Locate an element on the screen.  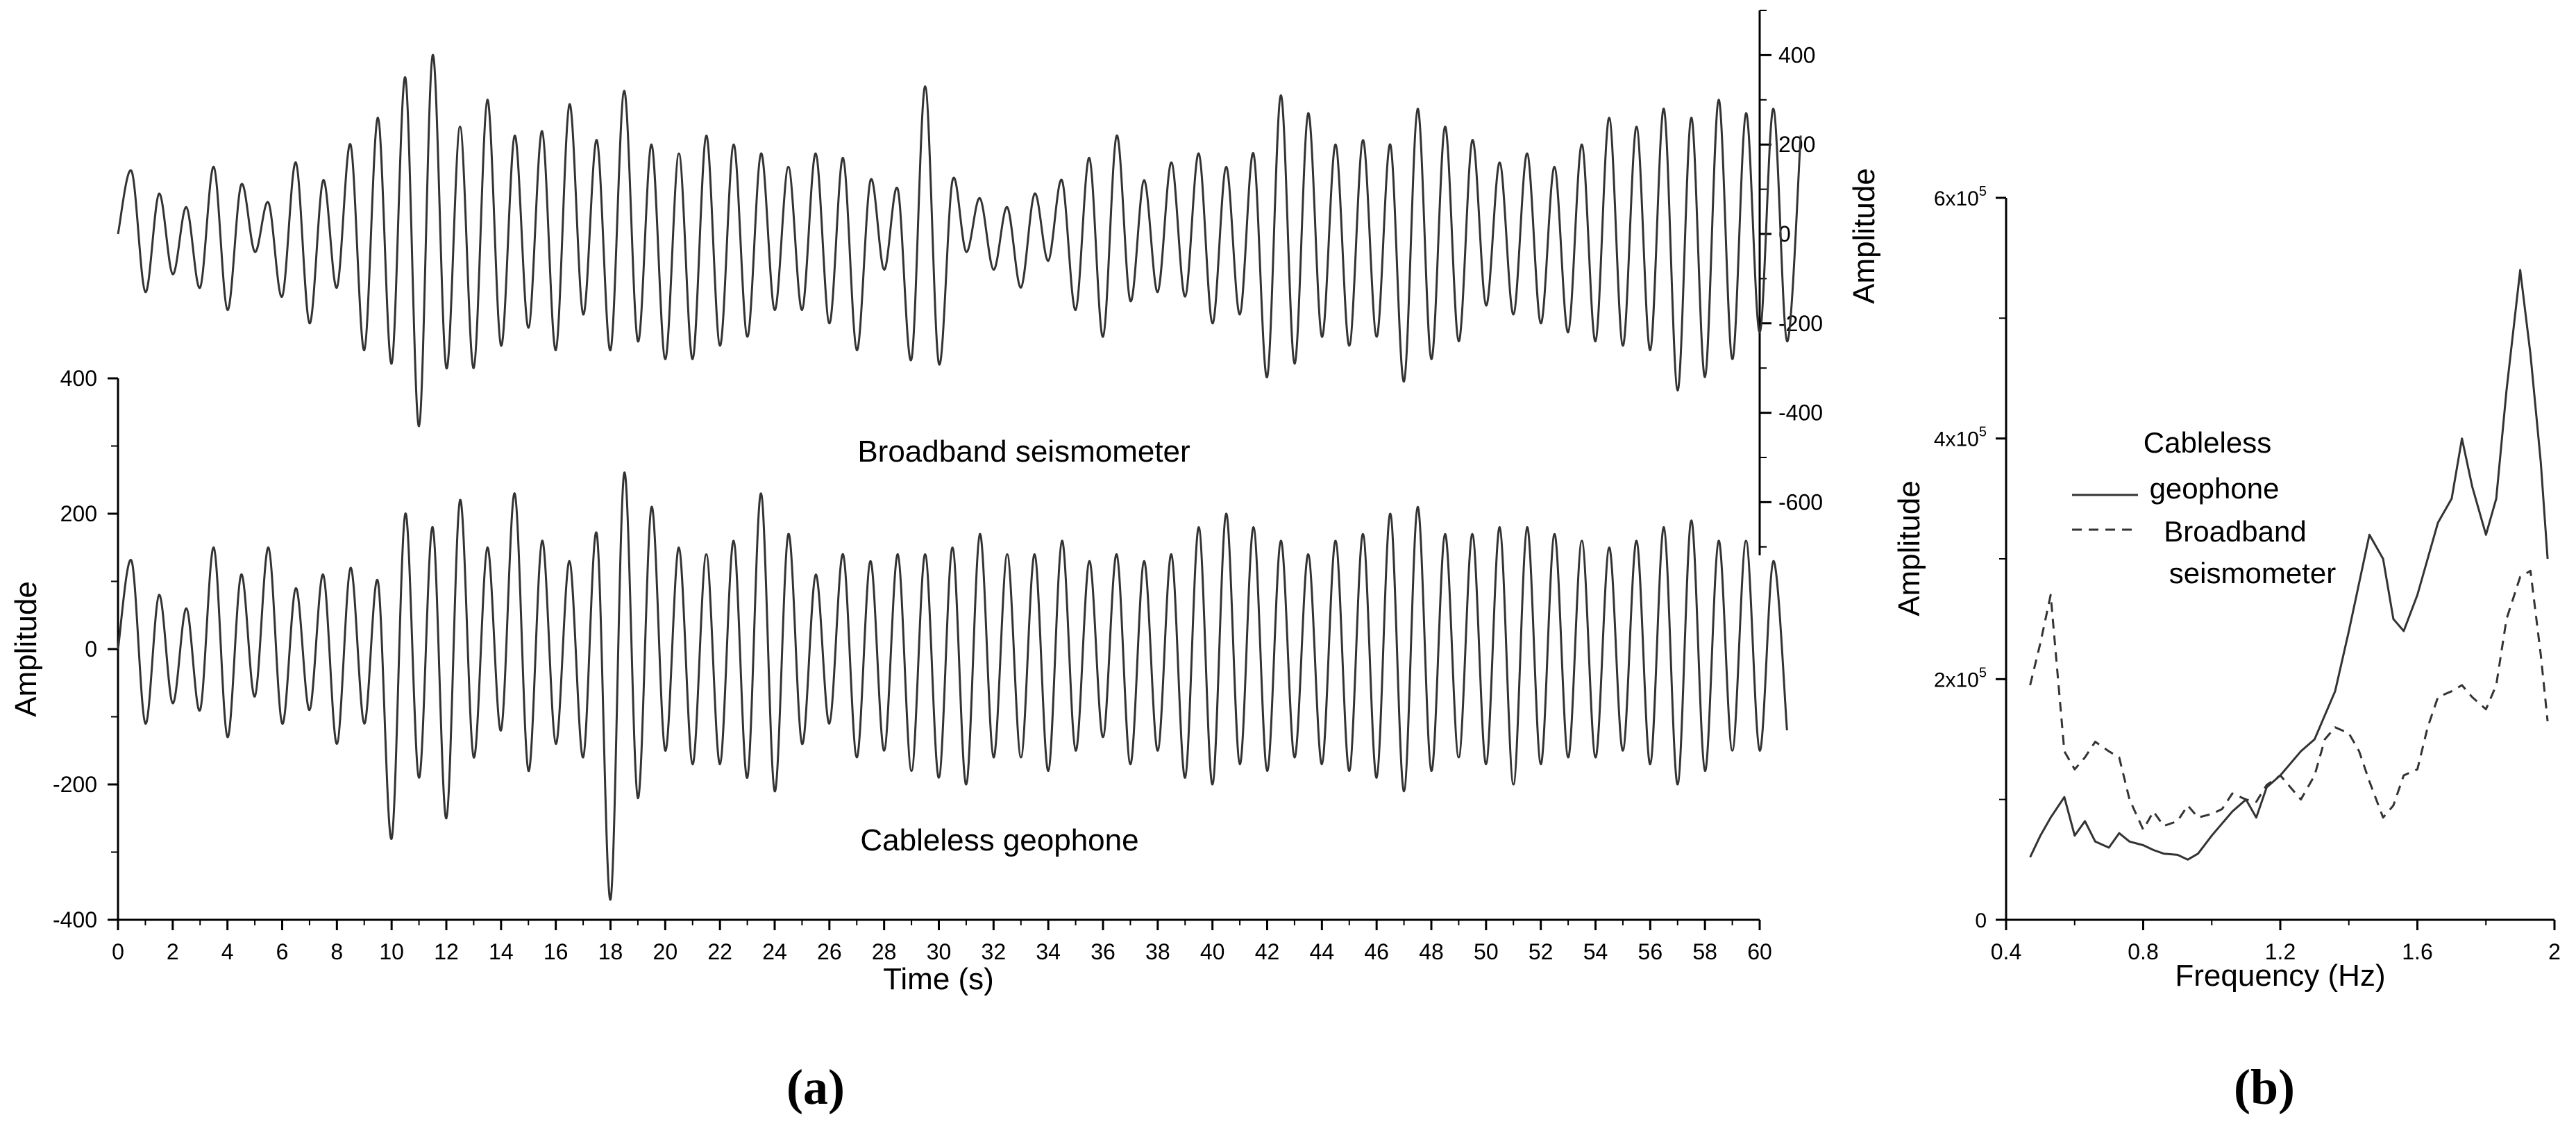
b-x-tick-label: 1.2 is located at coordinates (2280, 952).